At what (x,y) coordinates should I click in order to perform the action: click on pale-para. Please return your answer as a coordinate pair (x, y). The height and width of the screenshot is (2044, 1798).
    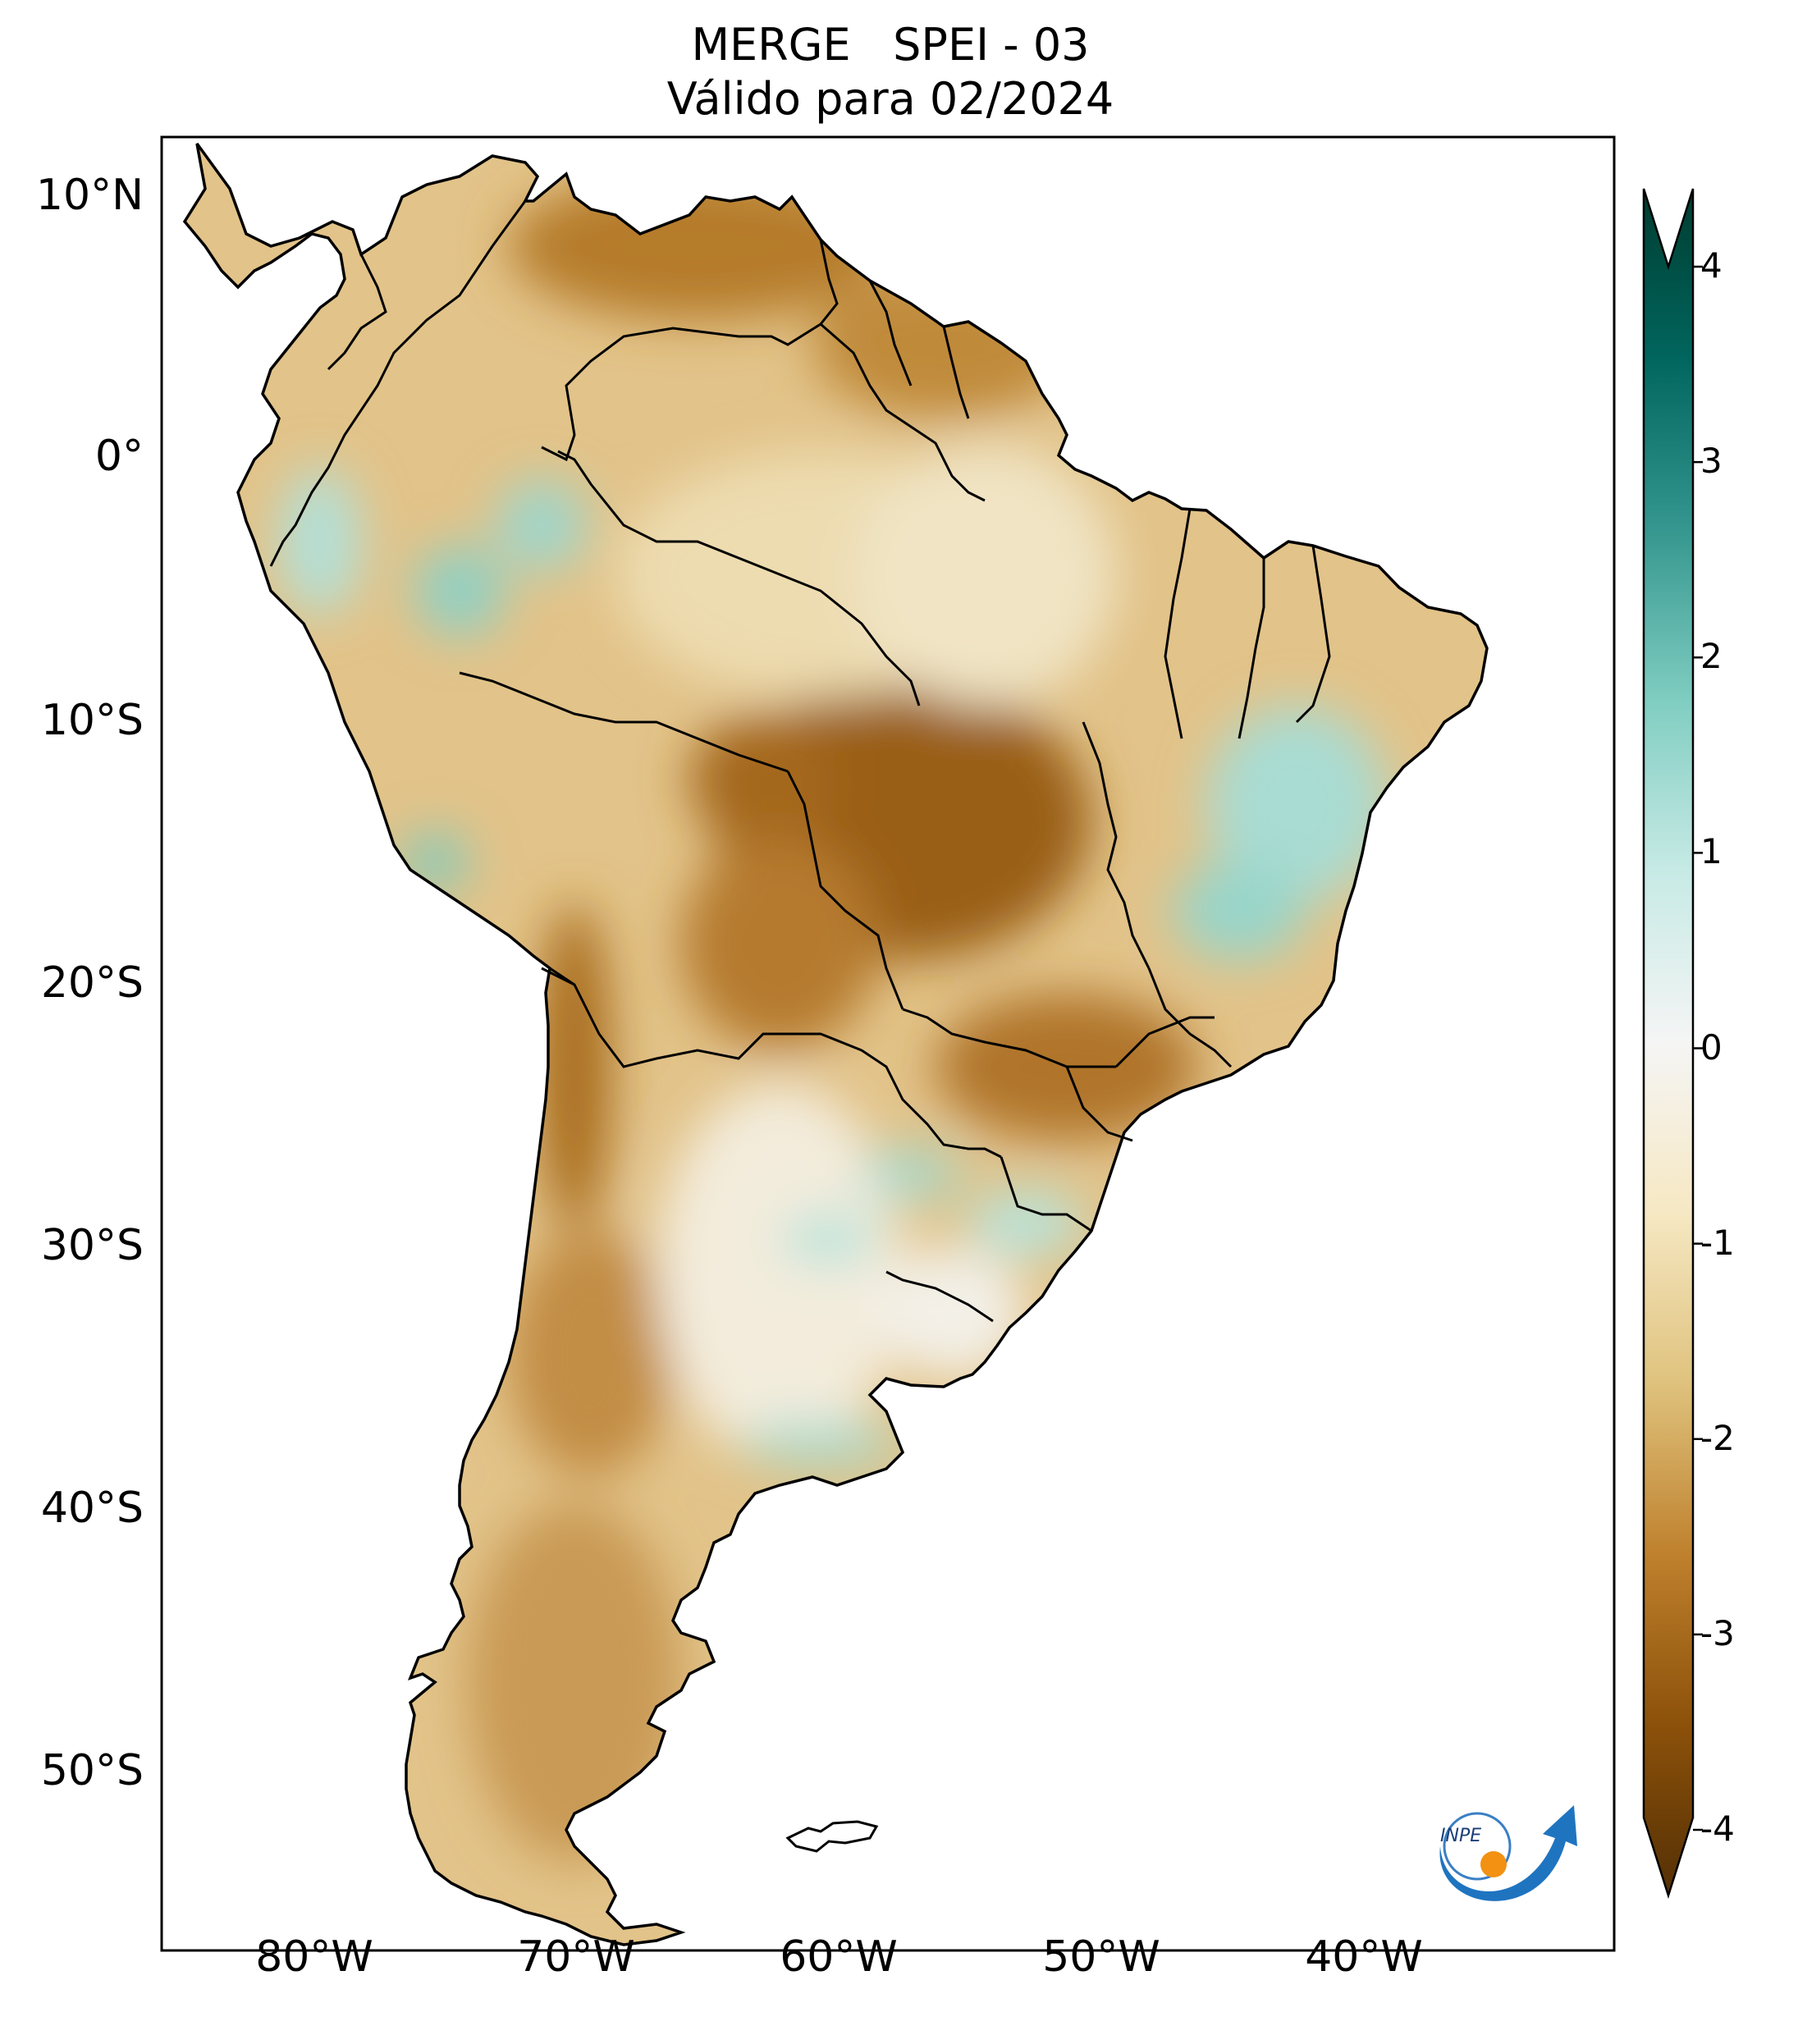
    Looking at the image, I should click on (984, 574).